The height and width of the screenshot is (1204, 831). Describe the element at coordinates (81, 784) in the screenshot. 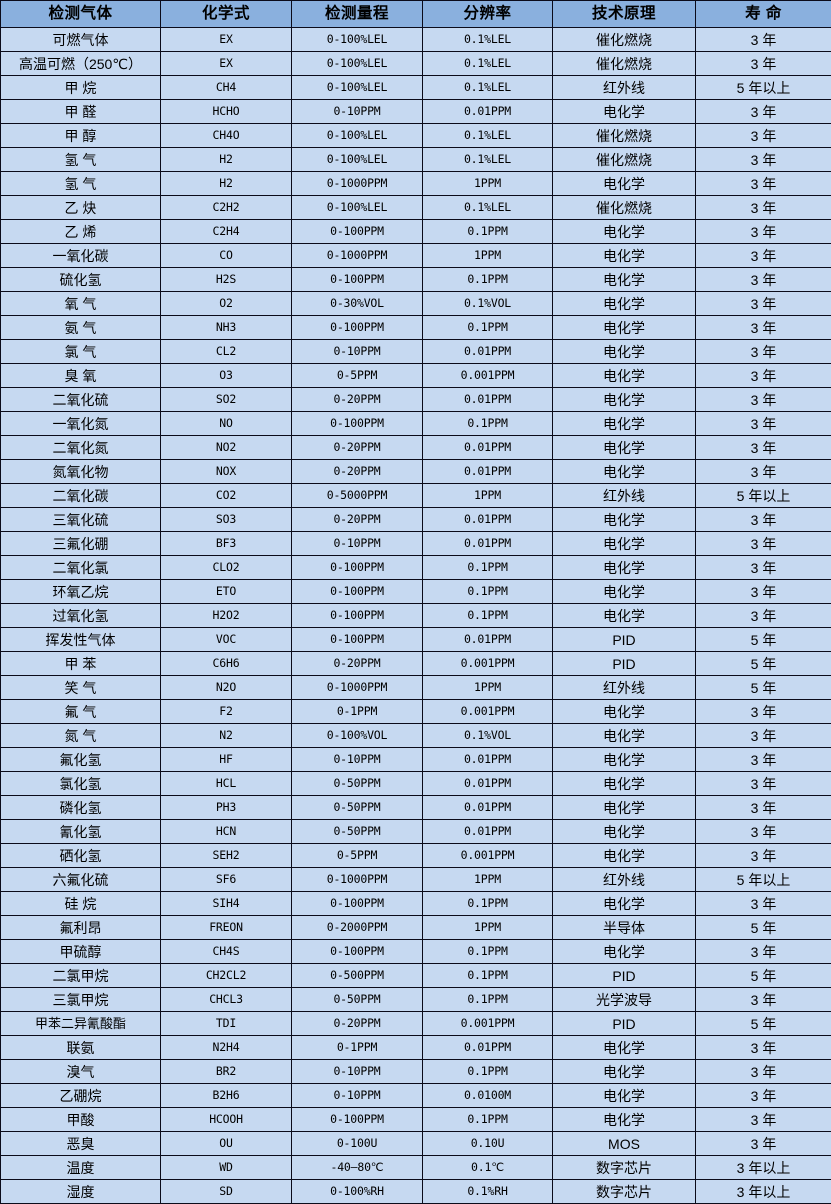

I see `cell-gas: 氯化氢` at that location.